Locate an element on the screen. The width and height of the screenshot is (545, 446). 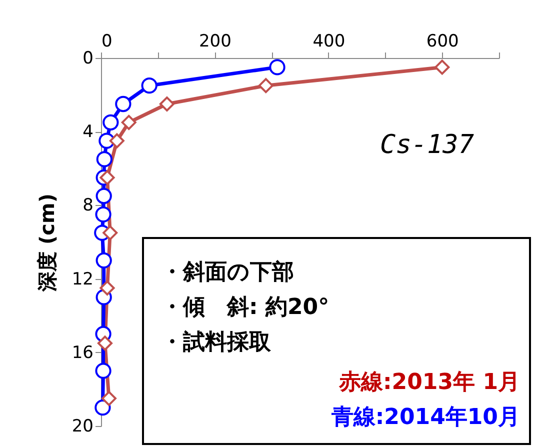
y-tick-label: 12 is located at coordinates (83, 279).